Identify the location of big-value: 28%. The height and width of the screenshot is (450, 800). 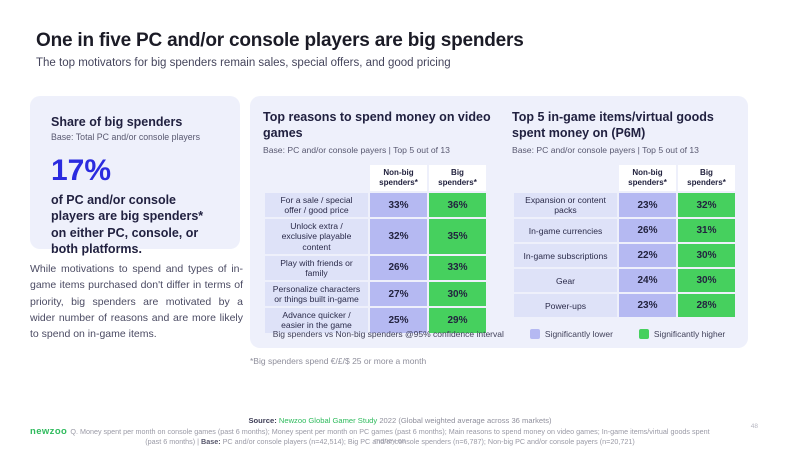
(706, 306).